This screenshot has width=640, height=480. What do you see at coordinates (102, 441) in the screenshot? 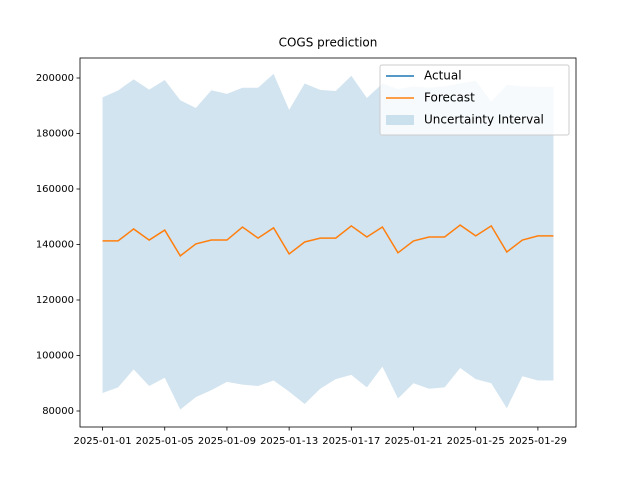
I see `x-tick-label: 2025-01-01` at bounding box center [102, 441].